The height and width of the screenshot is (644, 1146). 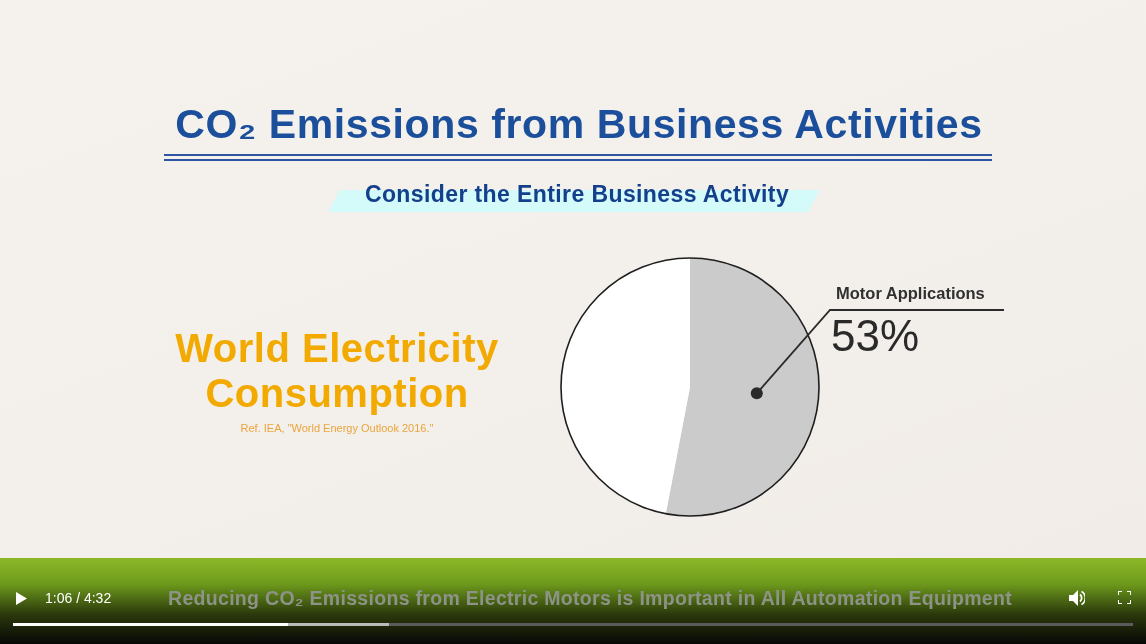 I want to click on chart-title: CO₂ Emissions from Business Activities, so click(x=579, y=124).